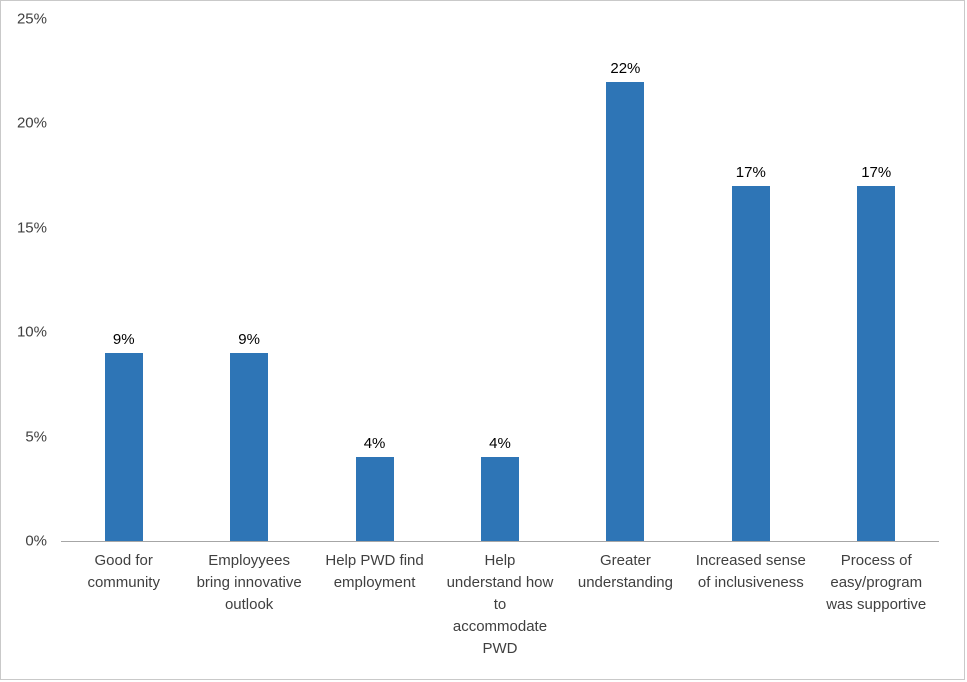 This screenshot has height=682, width=967. What do you see at coordinates (374, 571) in the screenshot?
I see `x-axis-category-label: Help PWD find employment` at bounding box center [374, 571].